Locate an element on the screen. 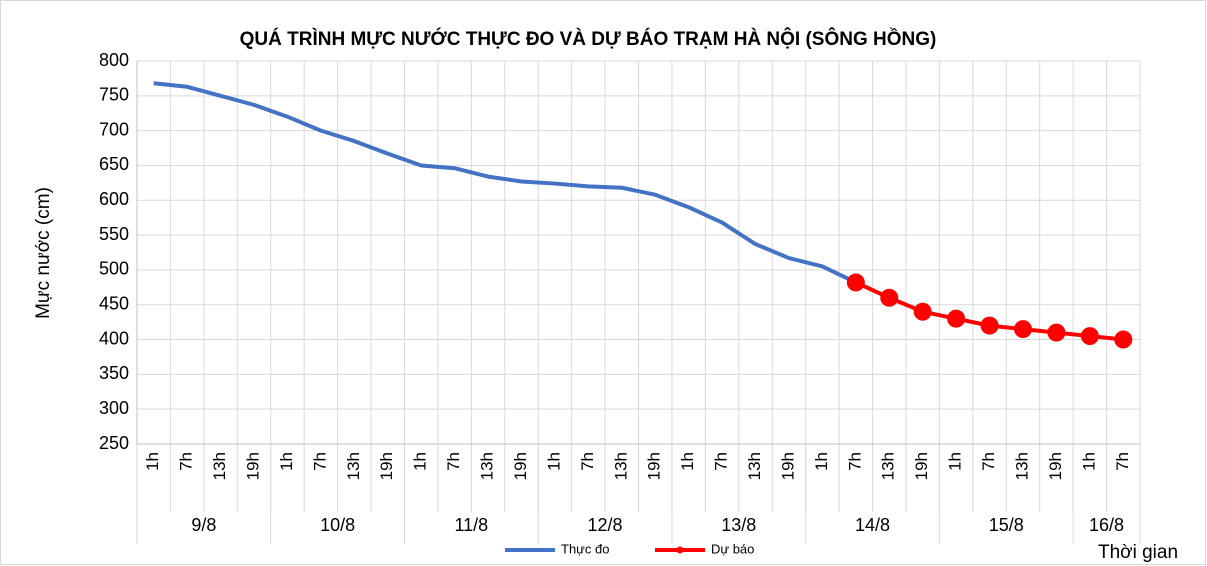  y-tick-label: 650 is located at coordinates (114, 164).